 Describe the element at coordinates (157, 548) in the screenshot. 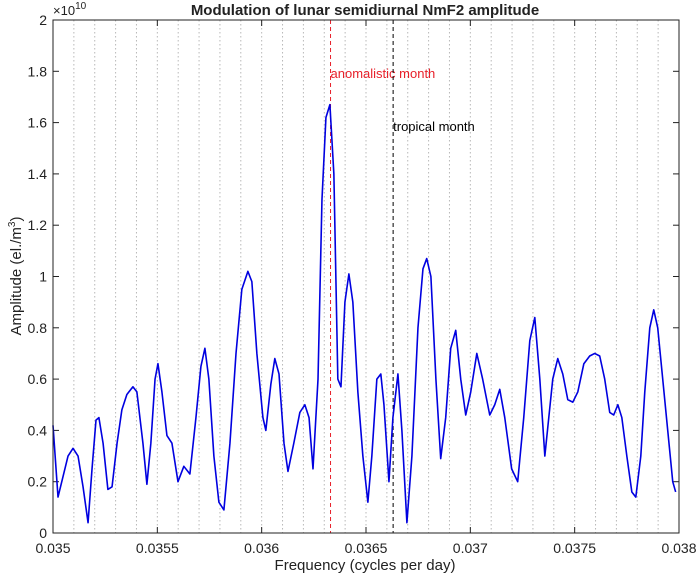

I see `x-tick-label: 0.0355` at that location.